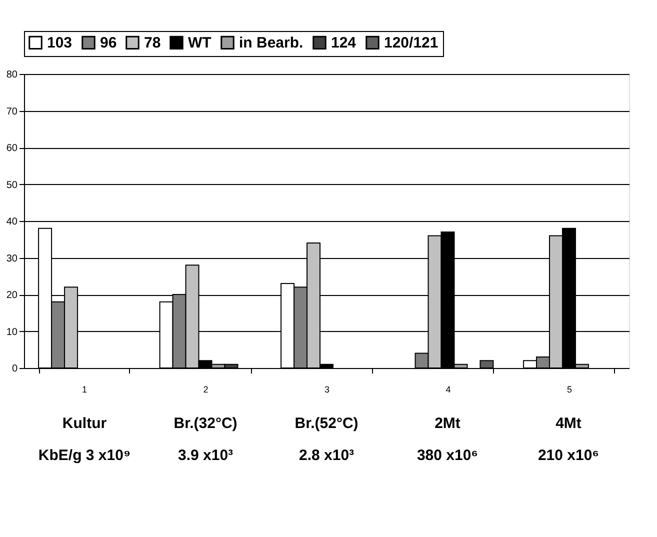 The image size is (657, 537). What do you see at coordinates (327, 389) in the screenshot?
I see `x-tick-label: 3` at bounding box center [327, 389].